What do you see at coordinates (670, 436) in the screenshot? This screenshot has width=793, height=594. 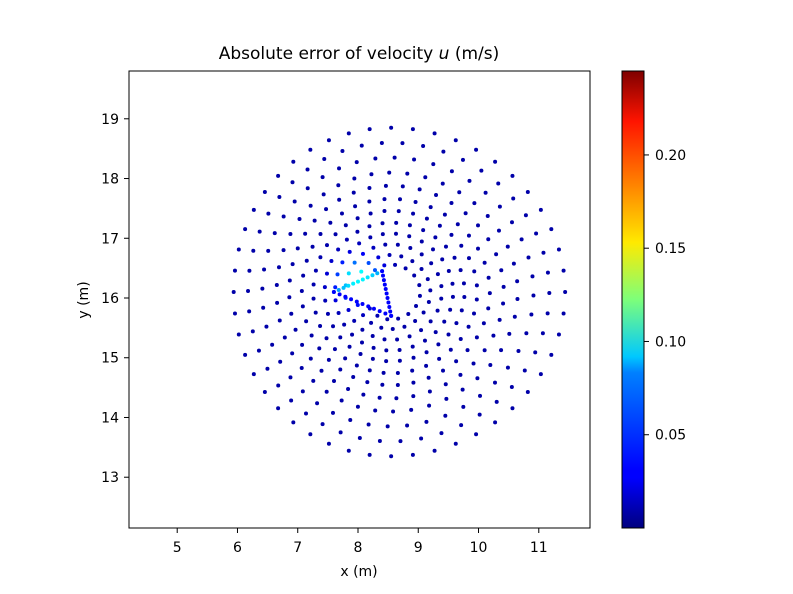 I see `colorbar-tick-label: 0.05` at bounding box center [670, 436].